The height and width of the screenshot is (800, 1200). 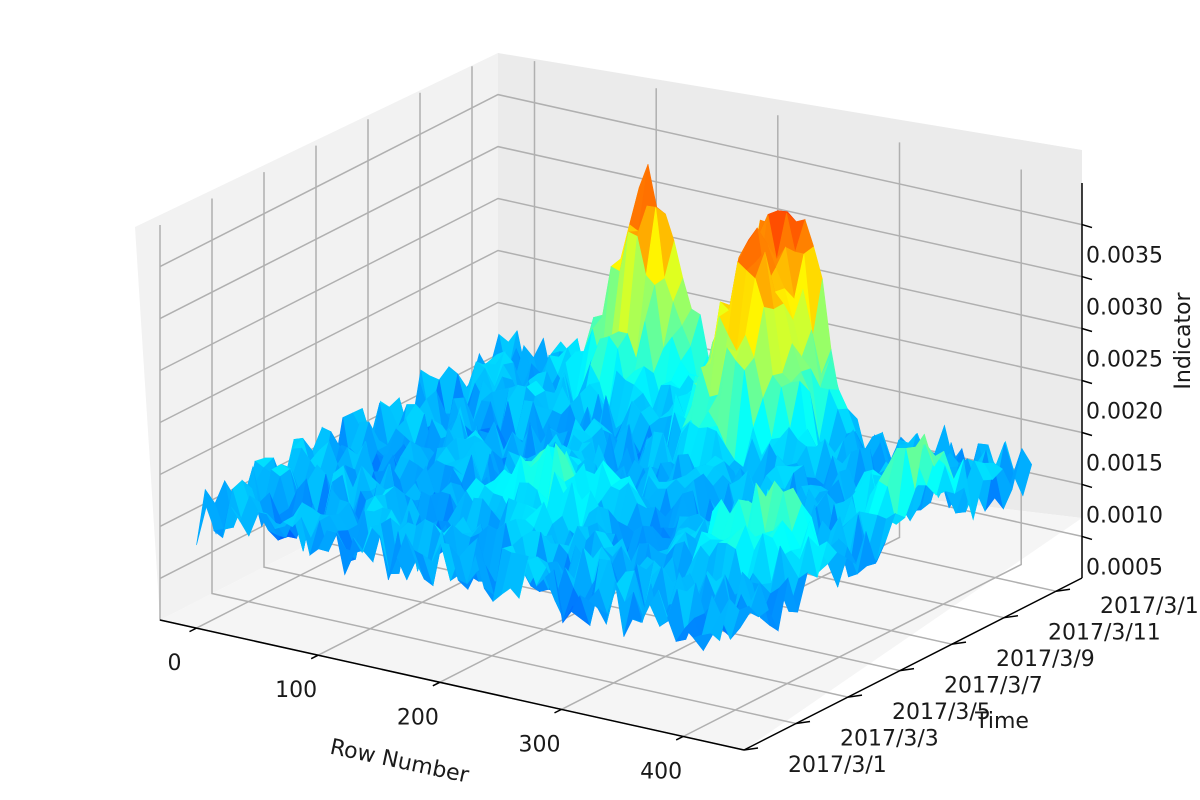 I want to click on z-tick-label: 0.0010, so click(x=1124, y=515).